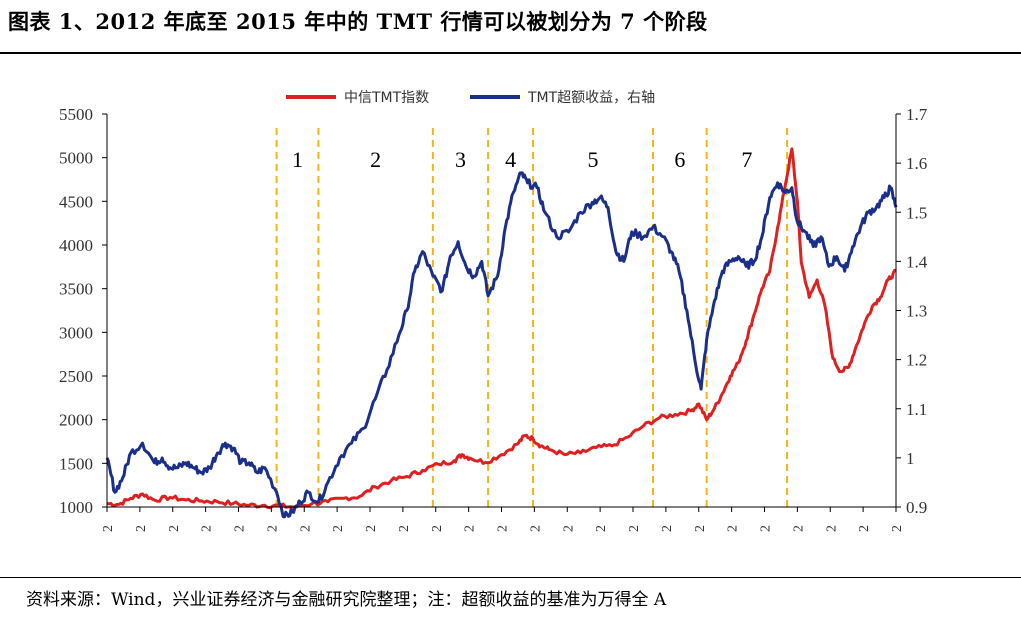  Describe the element at coordinates (510, 159) in the screenshot. I see `phase-label-4: 4` at that location.